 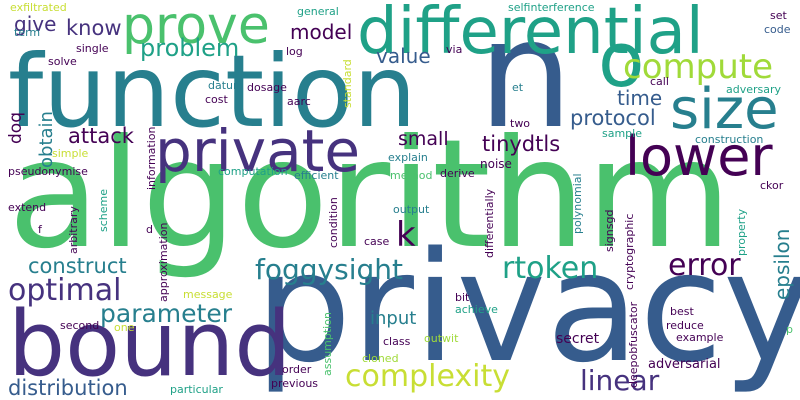 What do you see at coordinates (77, 266) in the screenshot?
I see `word-construct: construct` at bounding box center [77, 266].